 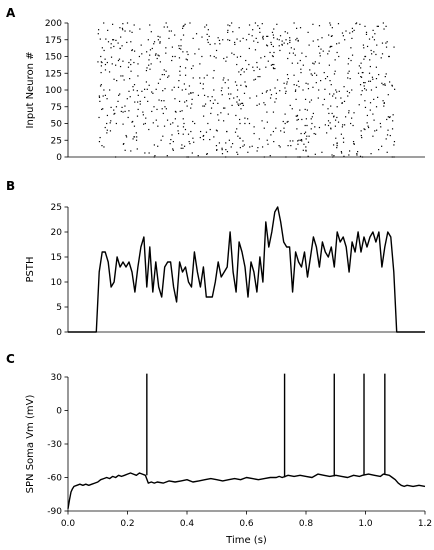 What do you see at coordinates (56, 208) in the screenshot?
I see `y-tick-label: 25` at bounding box center [56, 208].